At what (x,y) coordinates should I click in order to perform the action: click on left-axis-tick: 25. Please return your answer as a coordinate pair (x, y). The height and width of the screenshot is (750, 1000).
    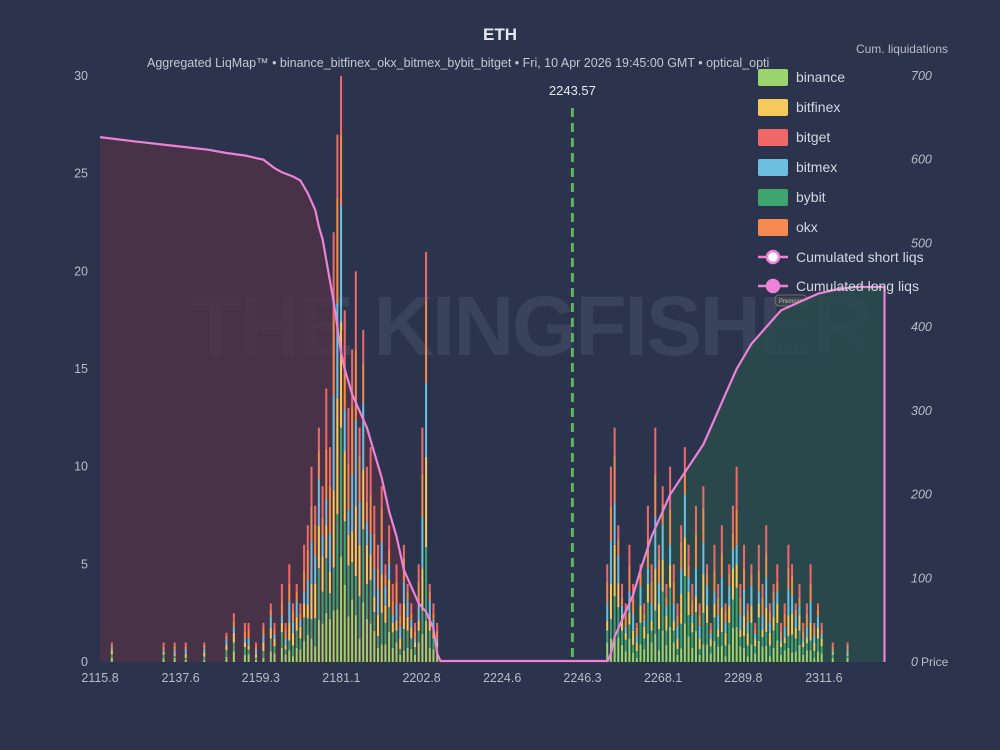
    Looking at the image, I should click on (81, 174).